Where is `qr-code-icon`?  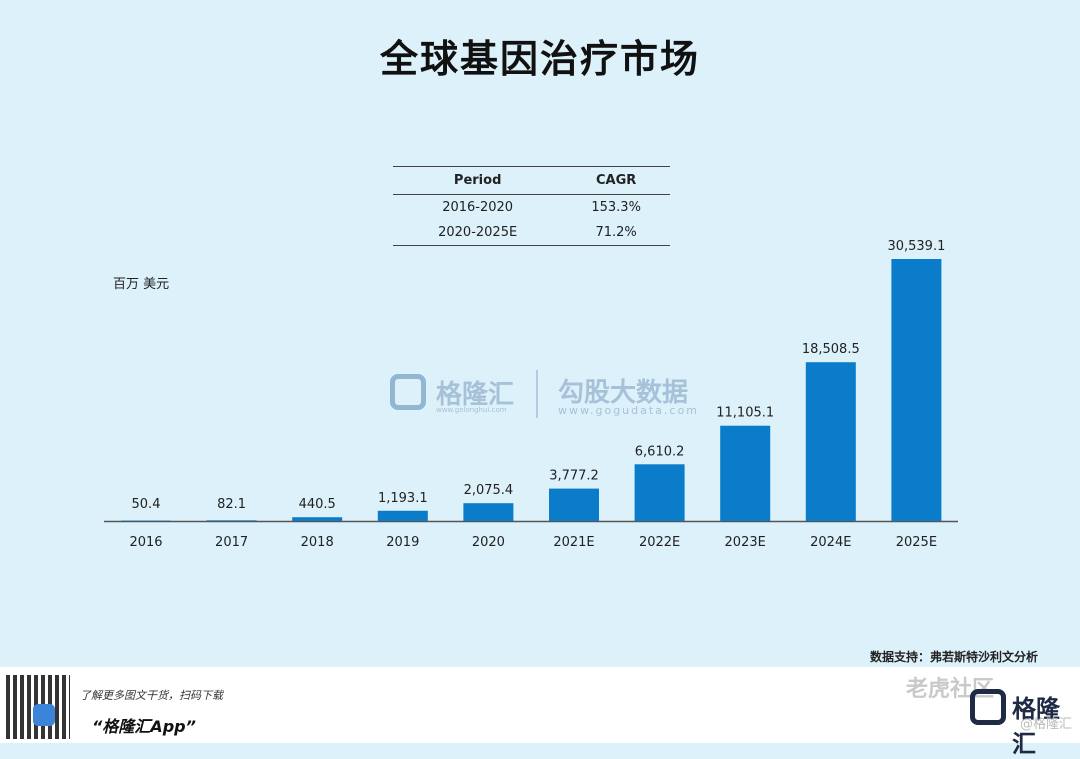
qr-code-icon is located at coordinates (38, 707).